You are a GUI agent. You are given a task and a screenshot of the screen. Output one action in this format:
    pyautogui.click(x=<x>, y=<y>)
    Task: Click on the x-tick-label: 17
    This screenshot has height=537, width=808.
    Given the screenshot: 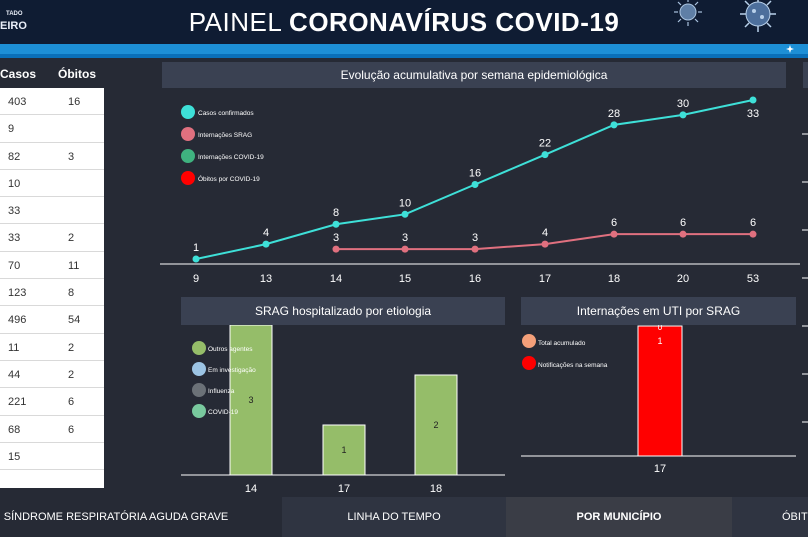 What is the action you would take?
    pyautogui.click(x=545, y=279)
    